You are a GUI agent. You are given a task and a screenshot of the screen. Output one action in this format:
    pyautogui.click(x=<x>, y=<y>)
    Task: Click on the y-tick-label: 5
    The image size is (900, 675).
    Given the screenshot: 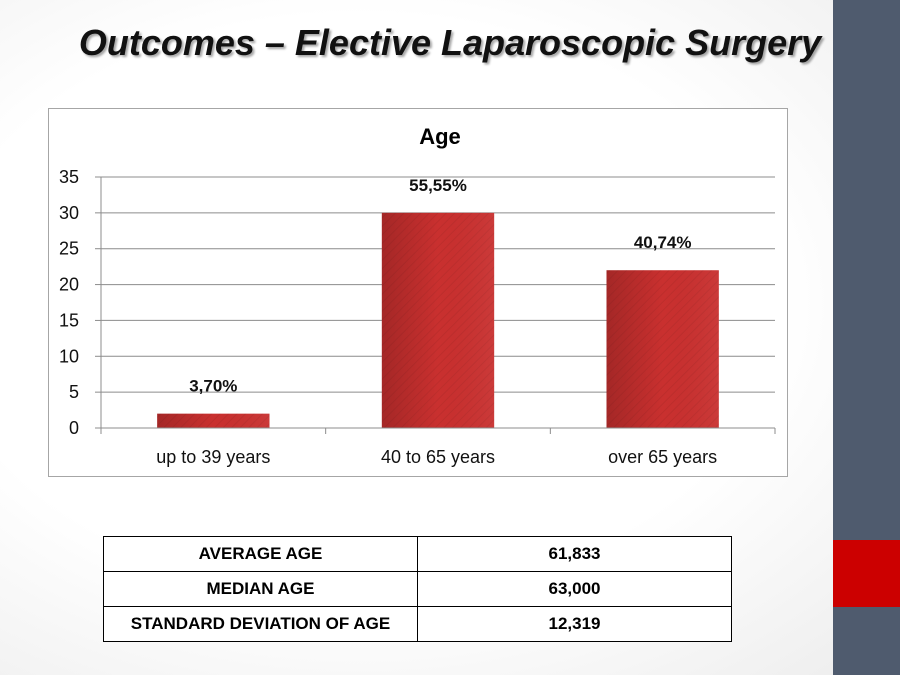 What is the action you would take?
    pyautogui.click(x=74, y=392)
    